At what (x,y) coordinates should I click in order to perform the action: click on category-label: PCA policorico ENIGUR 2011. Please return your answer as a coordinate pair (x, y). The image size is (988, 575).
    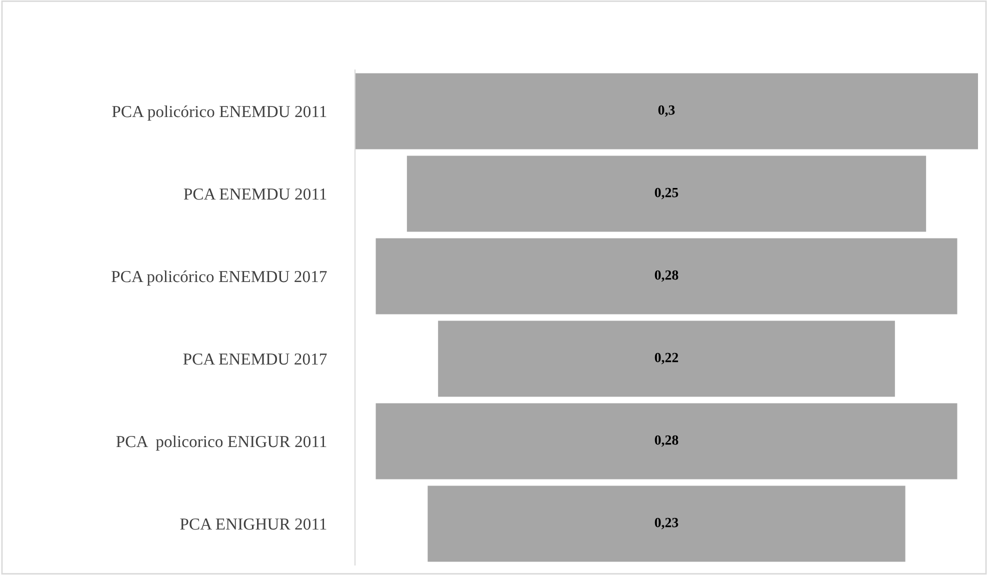
    Looking at the image, I should click on (221, 443).